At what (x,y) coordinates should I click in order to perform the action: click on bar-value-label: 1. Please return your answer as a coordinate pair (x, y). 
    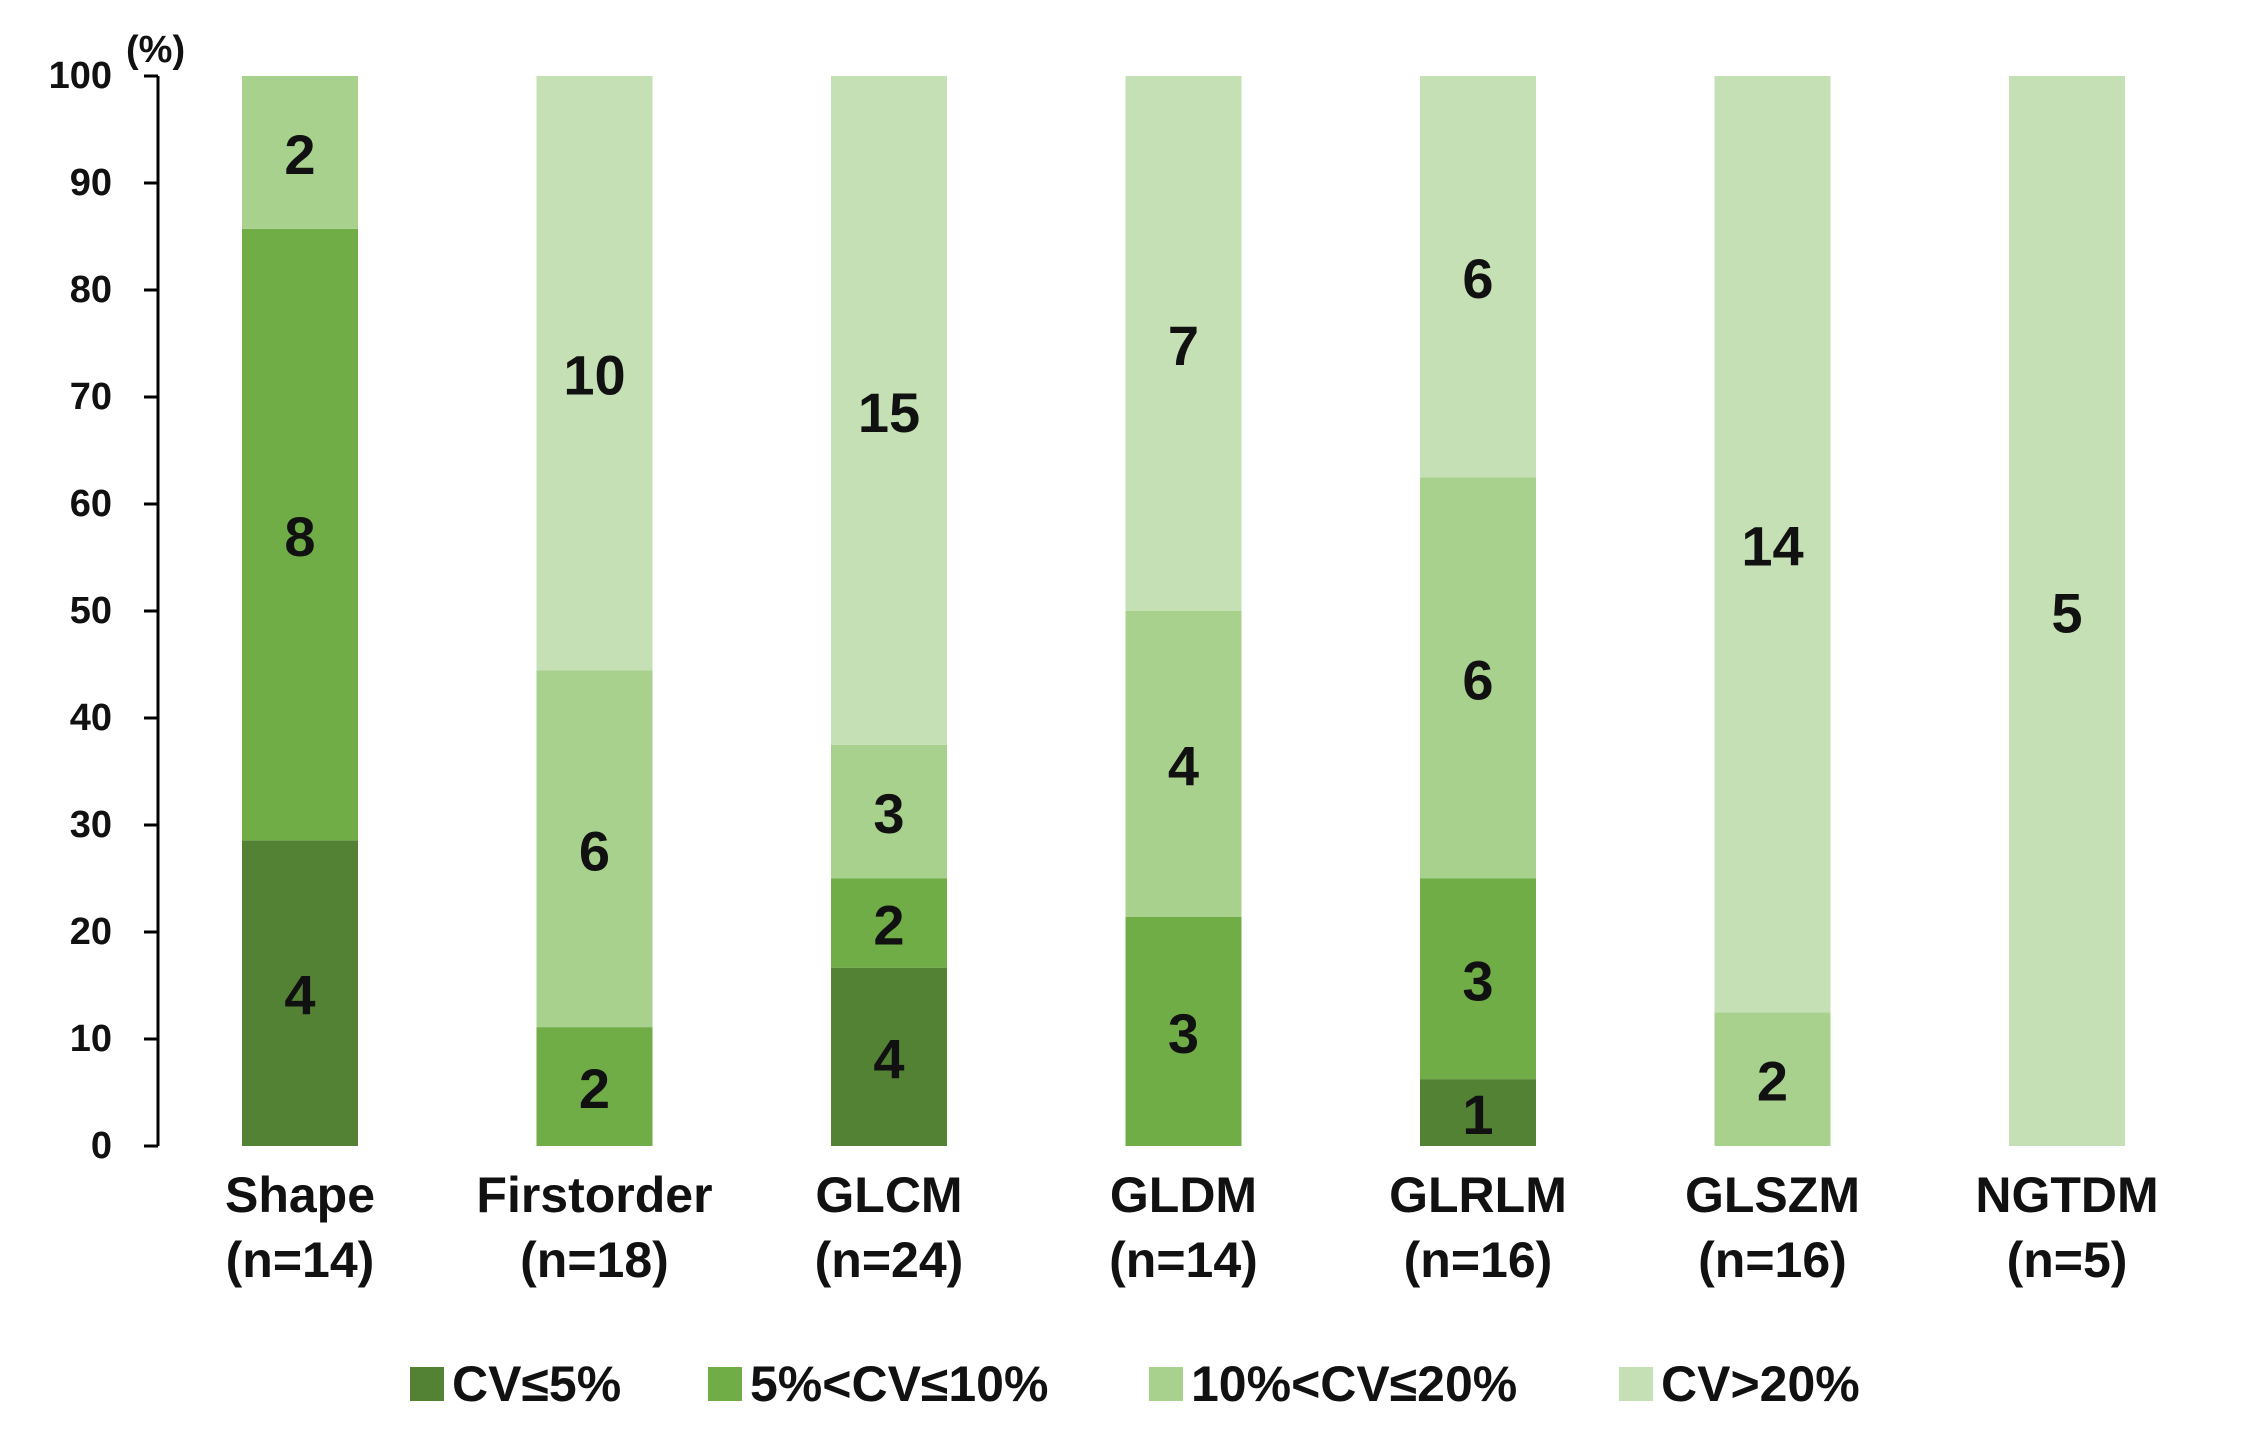
    Looking at the image, I should click on (1477, 1114).